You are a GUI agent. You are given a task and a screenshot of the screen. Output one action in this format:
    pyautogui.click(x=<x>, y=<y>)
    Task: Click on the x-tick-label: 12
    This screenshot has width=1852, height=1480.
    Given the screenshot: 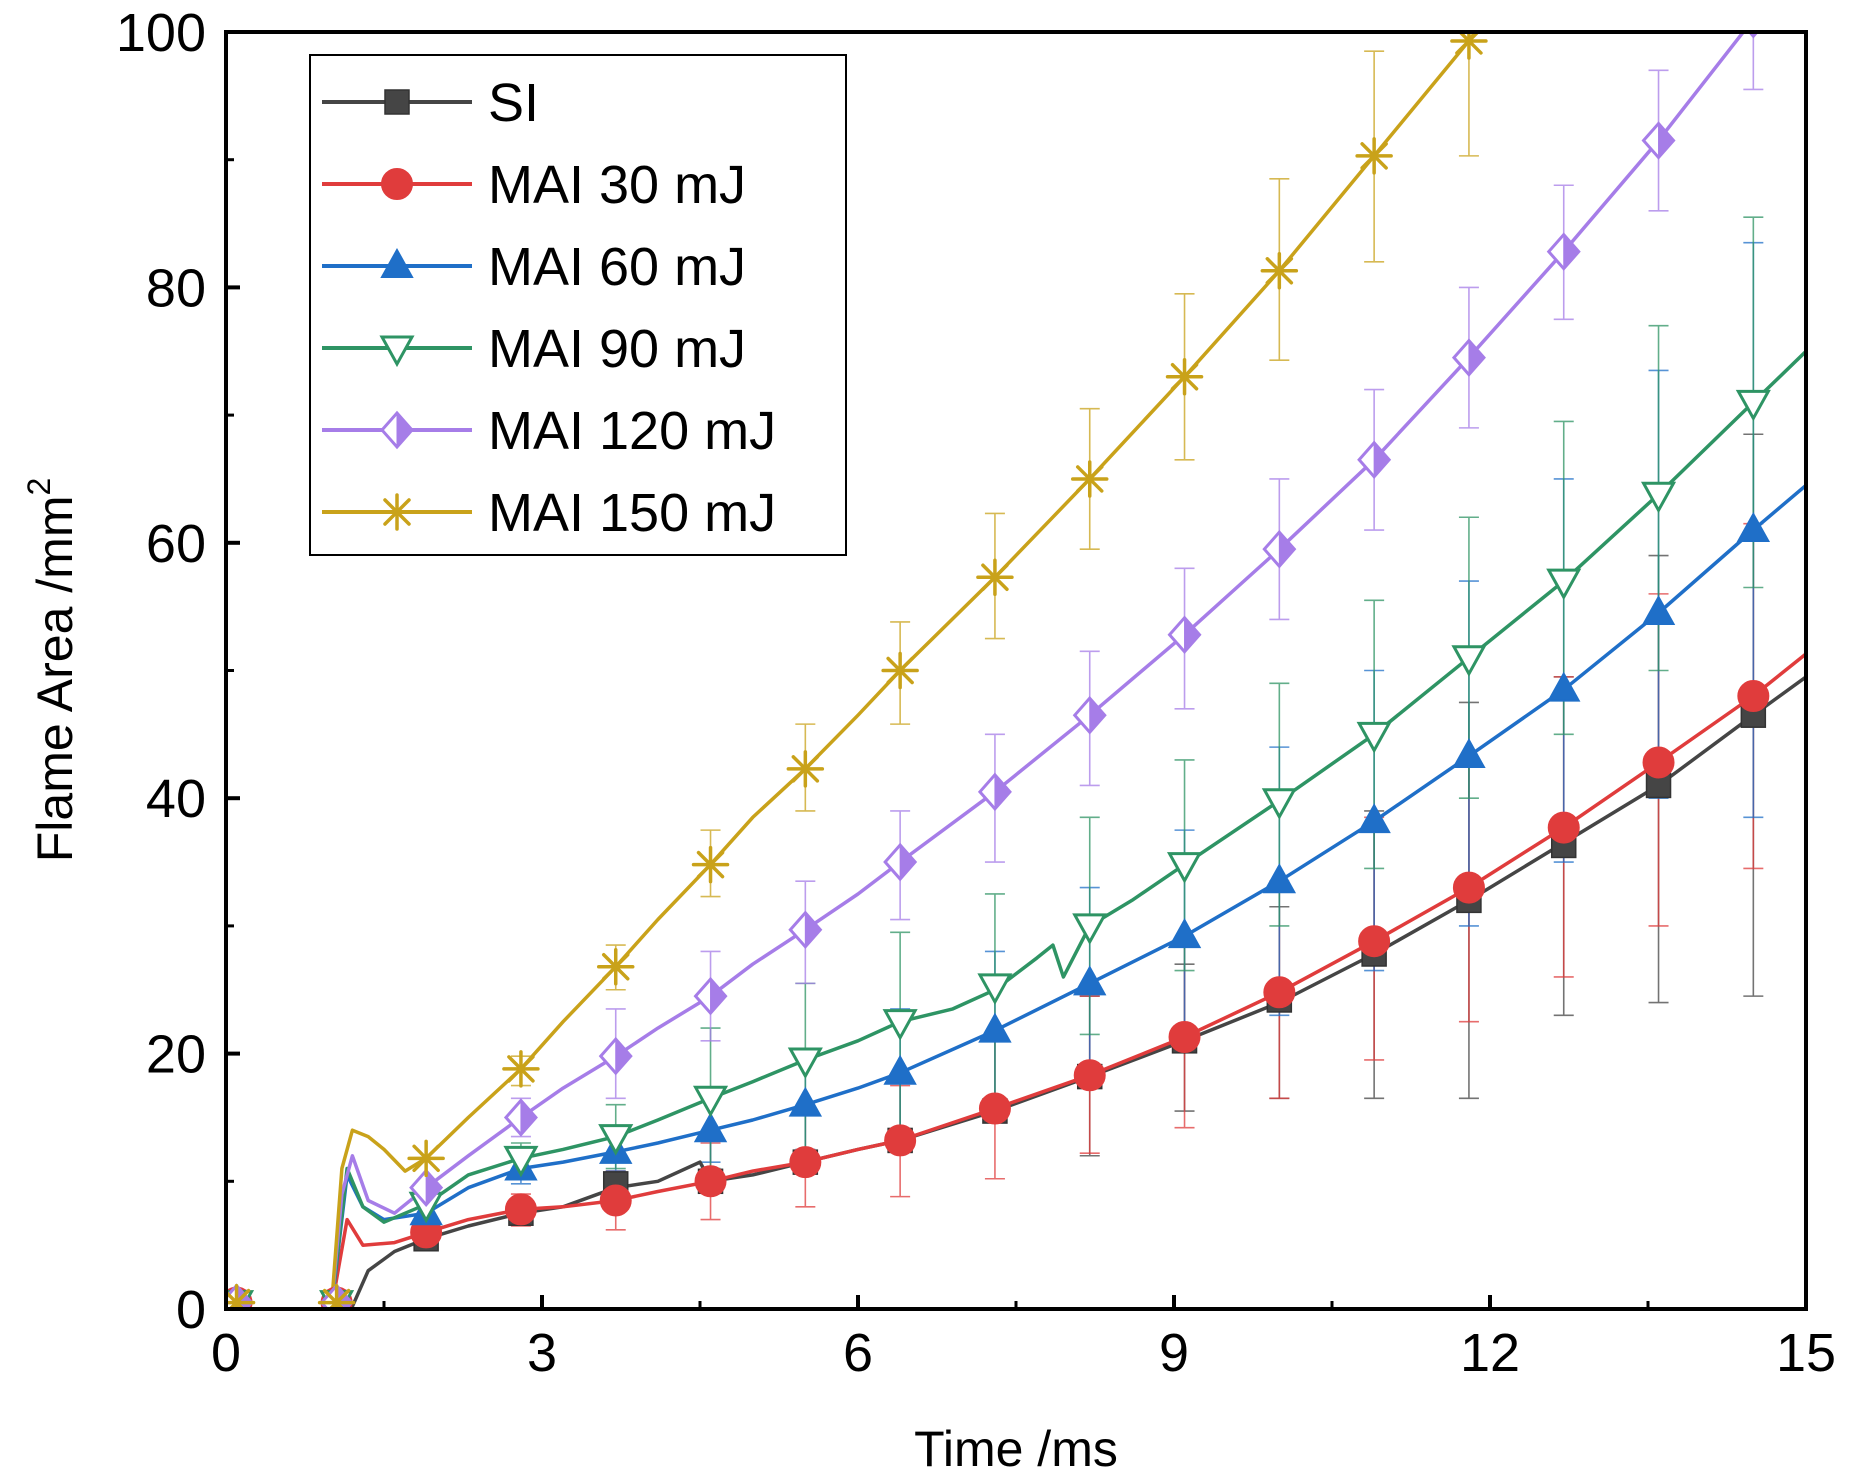 What is the action you would take?
    pyautogui.click(x=1490, y=1353)
    